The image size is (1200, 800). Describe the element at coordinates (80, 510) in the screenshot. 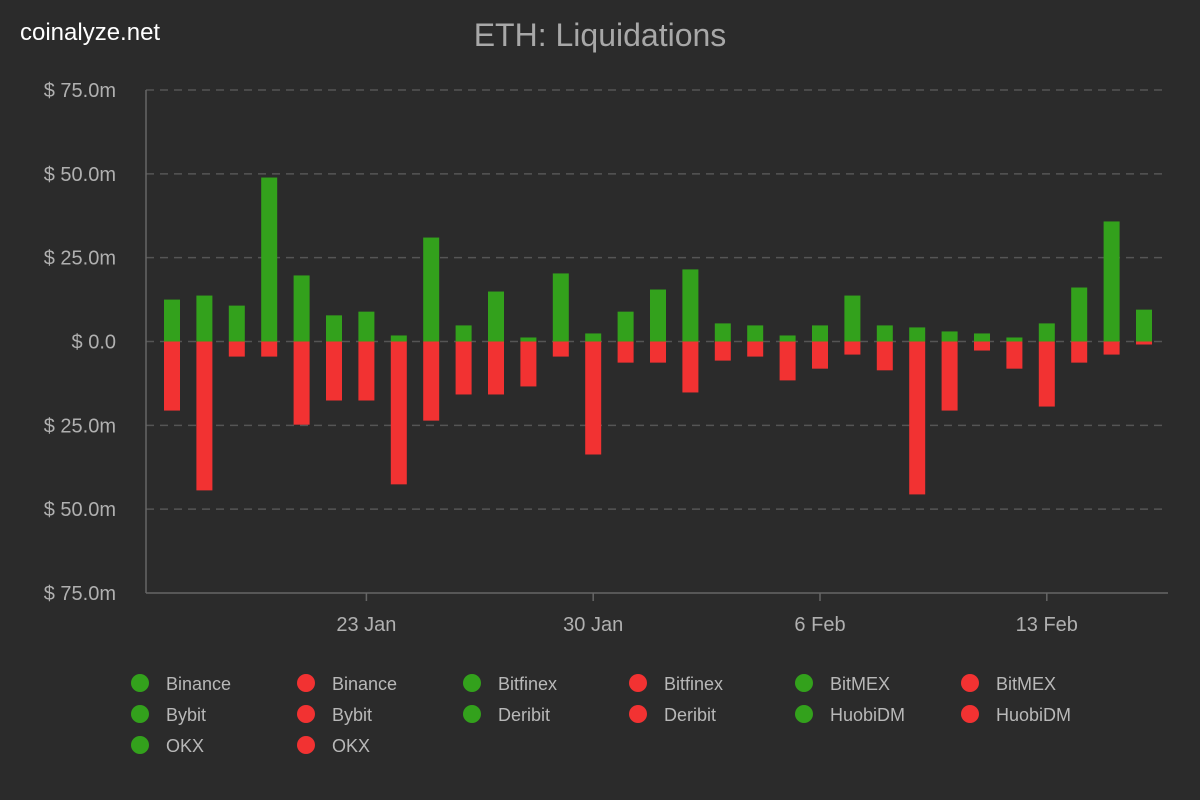

I see `y-tick-label: $ 50.0m` at that location.